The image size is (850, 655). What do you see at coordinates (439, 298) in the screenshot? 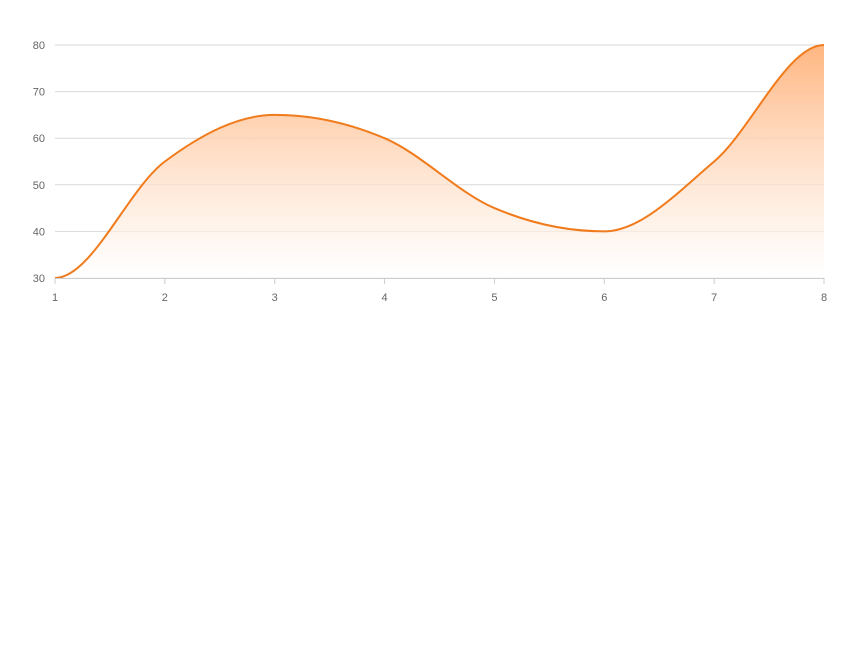
I see `x-axis-tick-labels: 1 2 3 4 5 6 7 8` at bounding box center [439, 298].